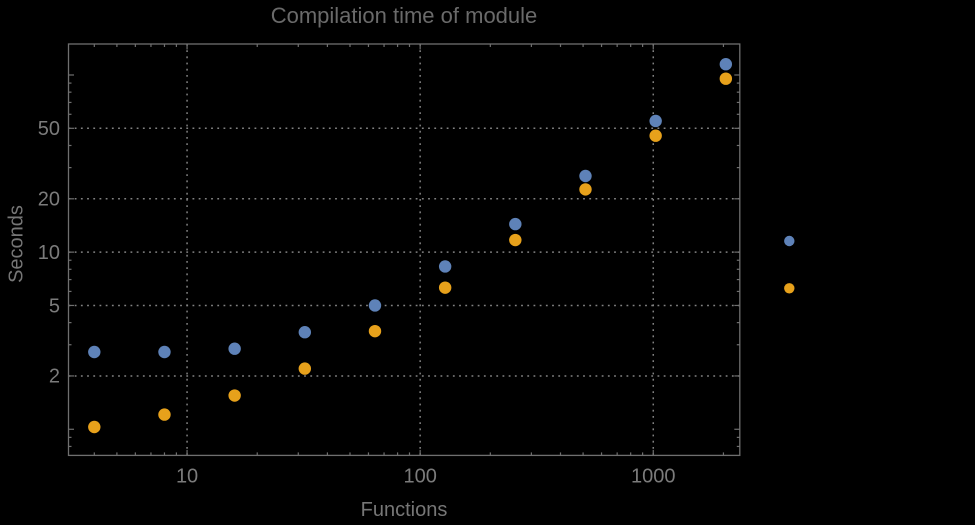 The image size is (975, 525). I want to click on y-tick-label: 20, so click(49, 200).